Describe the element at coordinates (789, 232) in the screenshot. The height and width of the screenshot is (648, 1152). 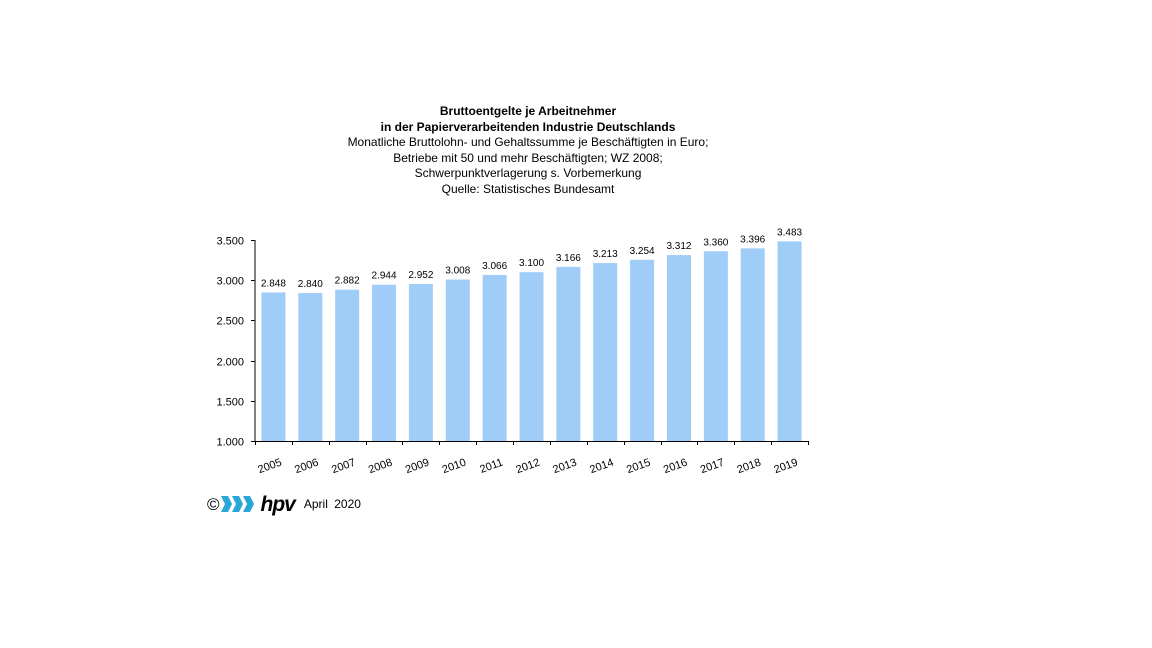
I see `data-label-2019: 3.483` at that location.